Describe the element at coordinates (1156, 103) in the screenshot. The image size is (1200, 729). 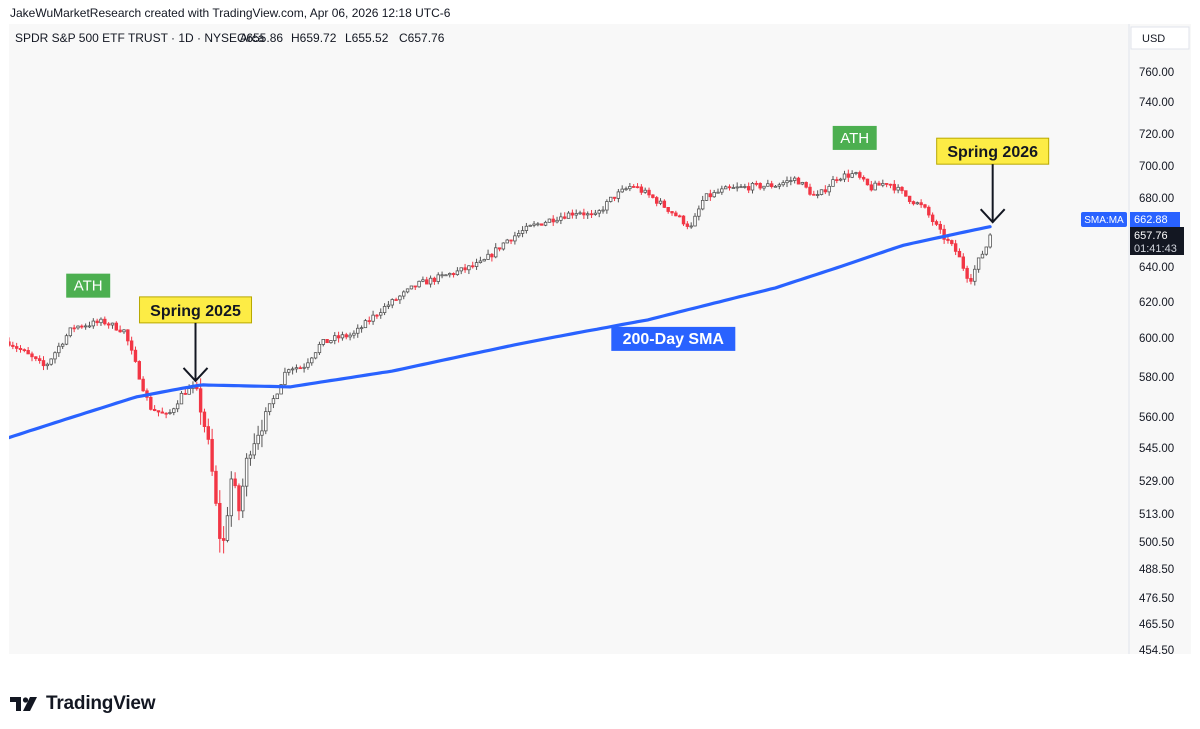
I see `y-tick-label: 740.00` at that location.